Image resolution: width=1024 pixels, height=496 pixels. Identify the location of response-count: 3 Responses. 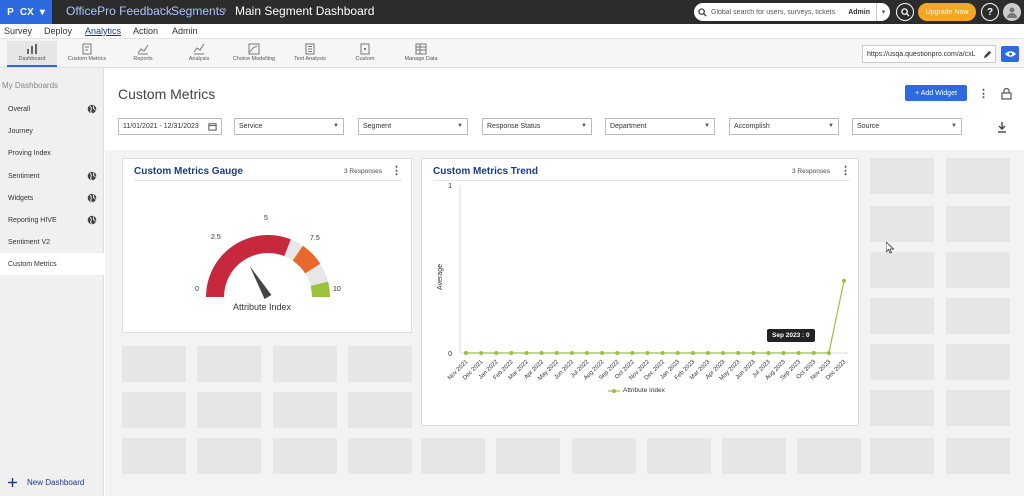
(363, 171).